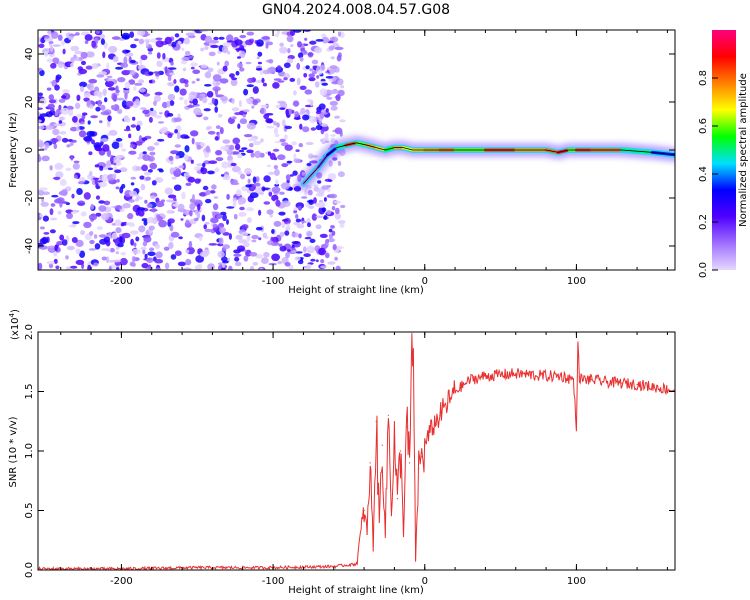 The width and height of the screenshot is (750, 600). What do you see at coordinates (273, 281) in the screenshot?
I see `x-tick-label: -100` at bounding box center [273, 281].